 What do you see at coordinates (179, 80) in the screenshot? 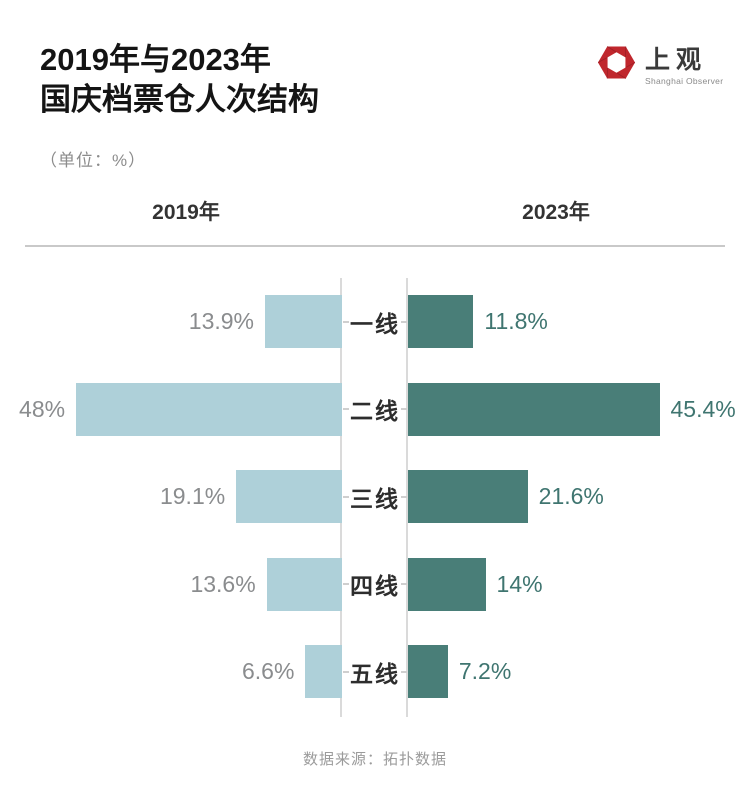
I see `page-title: 2019年与2023年 国庆档票仓人次结构` at bounding box center [179, 80].